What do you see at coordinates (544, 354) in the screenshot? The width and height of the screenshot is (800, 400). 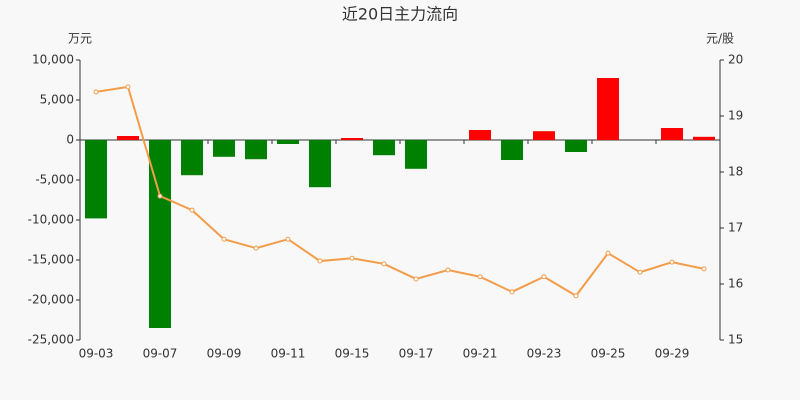 I see `x-tick-label: 09-23` at bounding box center [544, 354].